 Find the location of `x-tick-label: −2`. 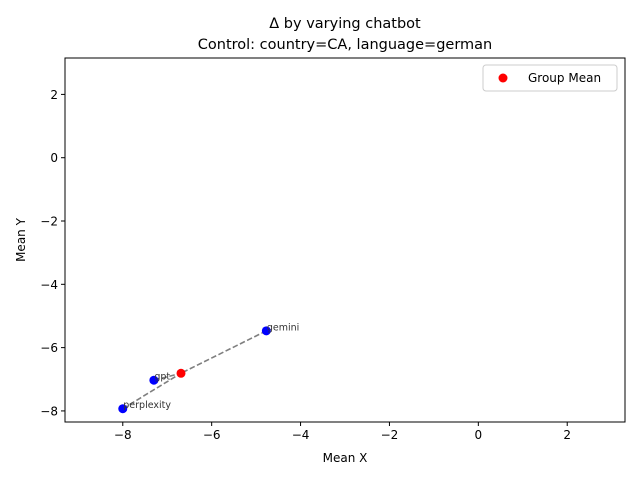

x-tick-label: −2 is located at coordinates (390, 435).